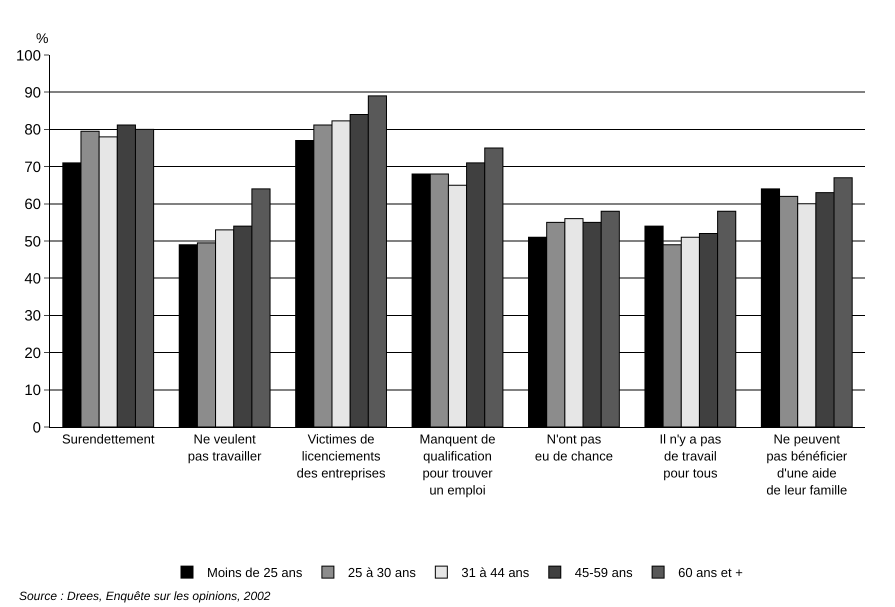 The image size is (895, 607). I want to click on legend-label: 31 à 44 ans, so click(495, 572).